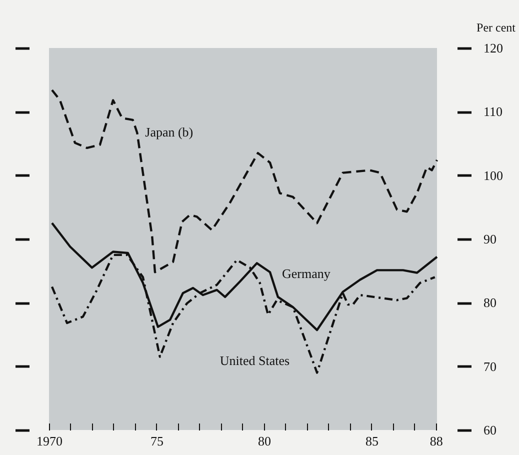 The image size is (519, 455). What do you see at coordinates (169, 132) in the screenshot?
I see `series-label: Japan (b)` at bounding box center [169, 132].